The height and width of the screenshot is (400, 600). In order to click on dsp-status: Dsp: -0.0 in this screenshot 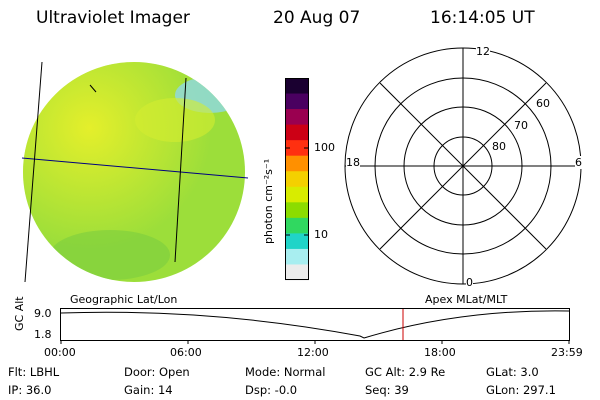, I will do `click(271, 390)`.